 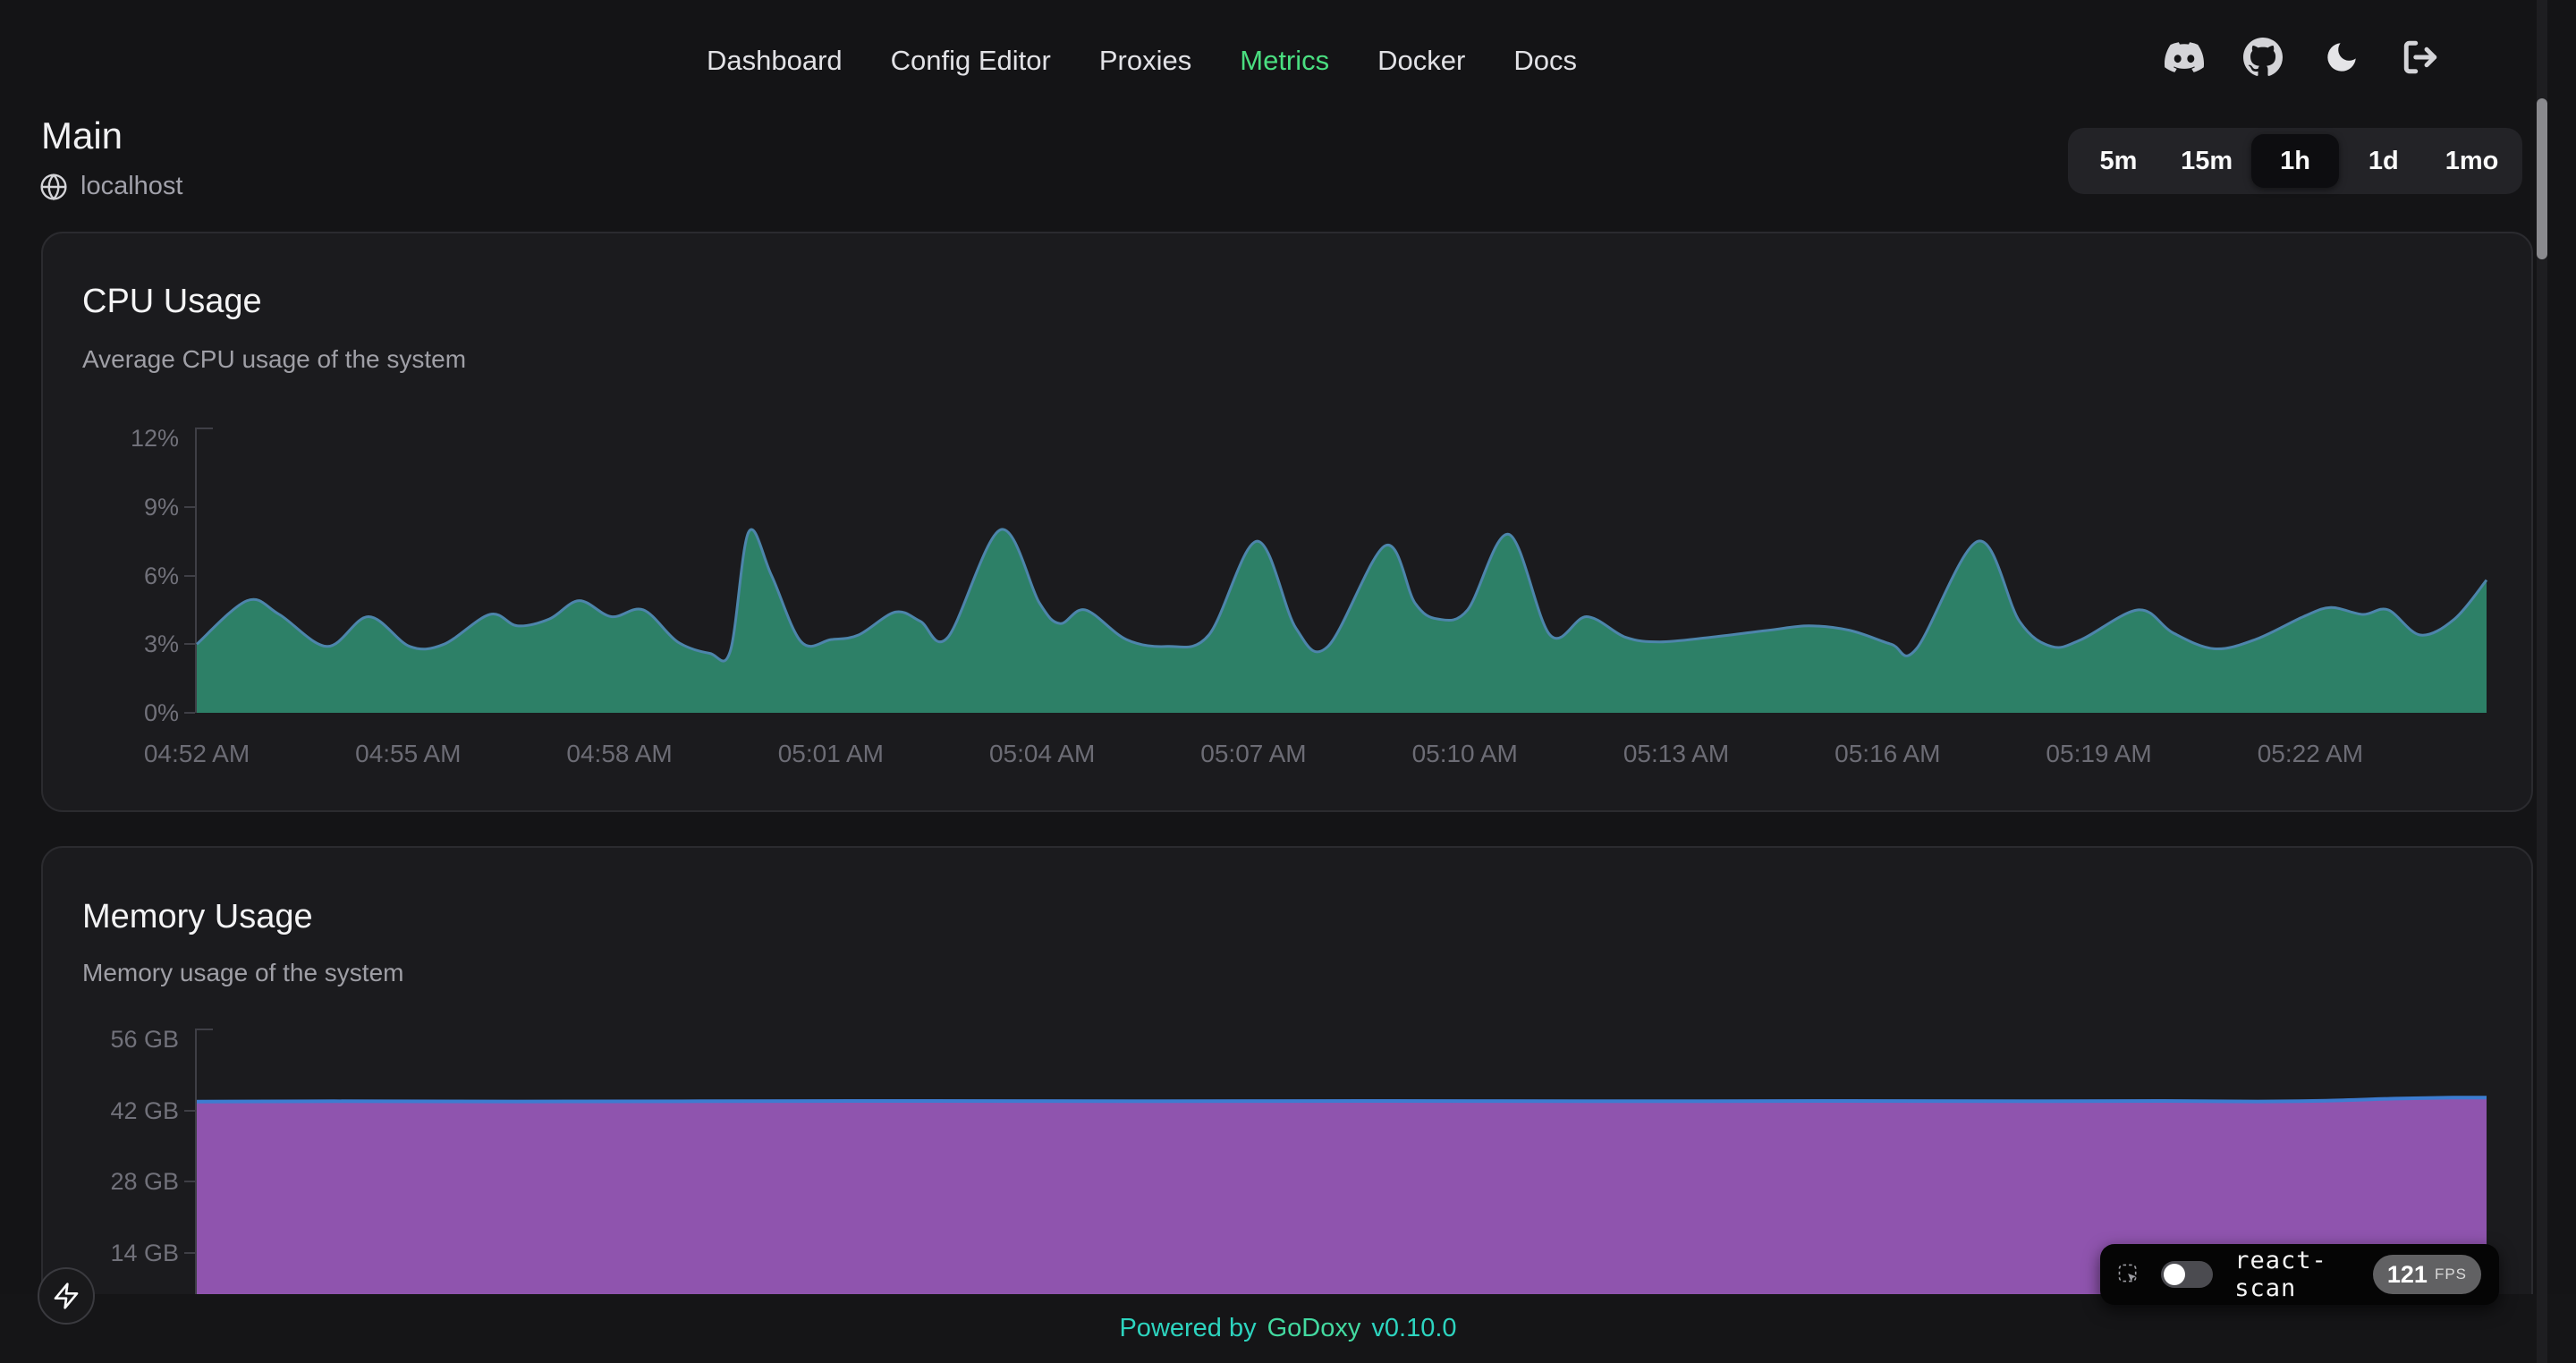 What do you see at coordinates (82, 136) in the screenshot?
I see `page-title: Main` at bounding box center [82, 136].